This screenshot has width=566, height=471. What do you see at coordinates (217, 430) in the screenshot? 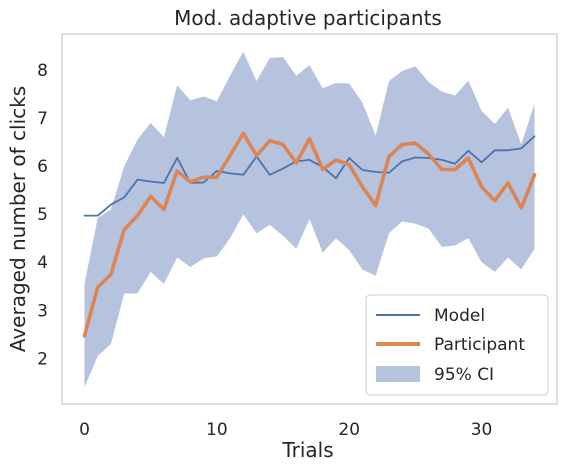
I see `x-tick-label: 10` at bounding box center [217, 430].